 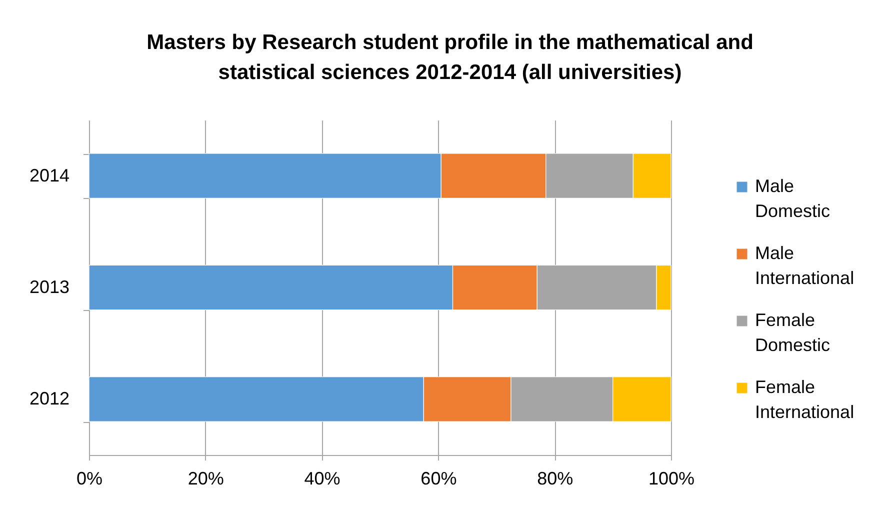 I want to click on x-tick-label: 40%, so click(x=322, y=478).